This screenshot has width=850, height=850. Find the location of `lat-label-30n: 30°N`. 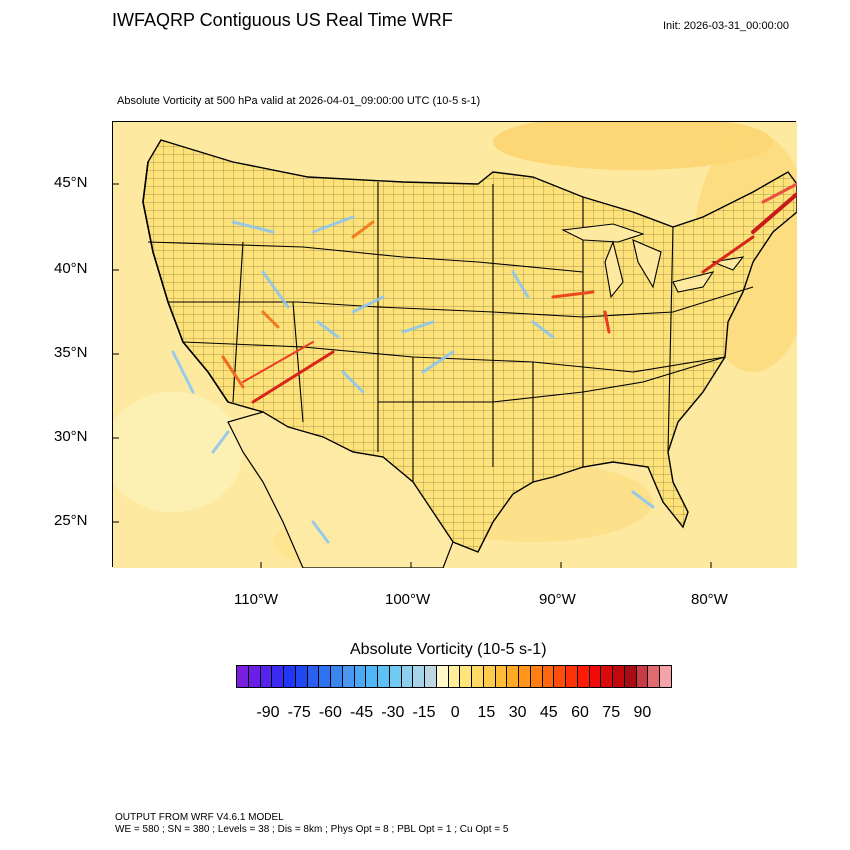

lat-label-30n: 30°N is located at coordinates (71, 436).